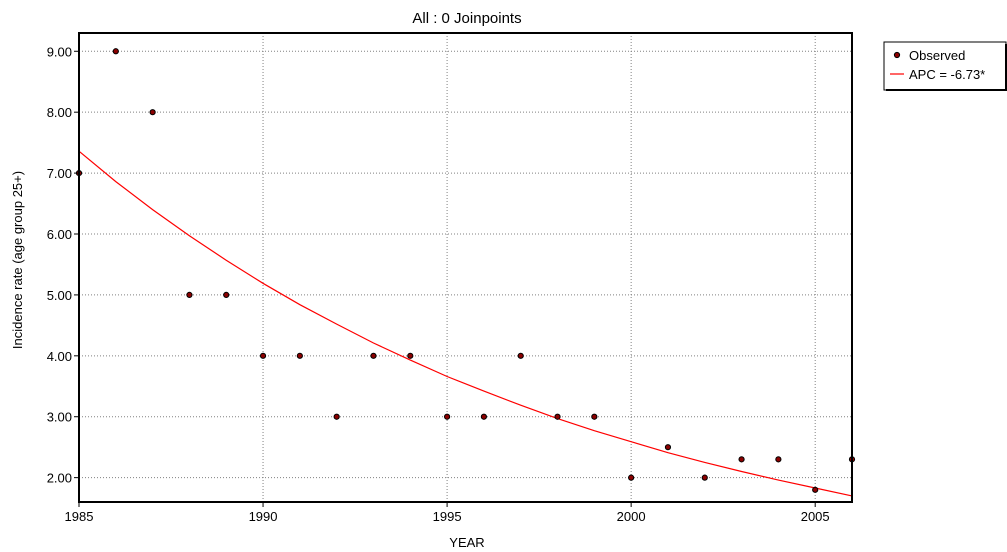 Image resolution: width=1007 pixels, height=552 pixels. Describe the element at coordinates (79, 516) in the screenshot. I see `x-tick-label: 1985` at that location.